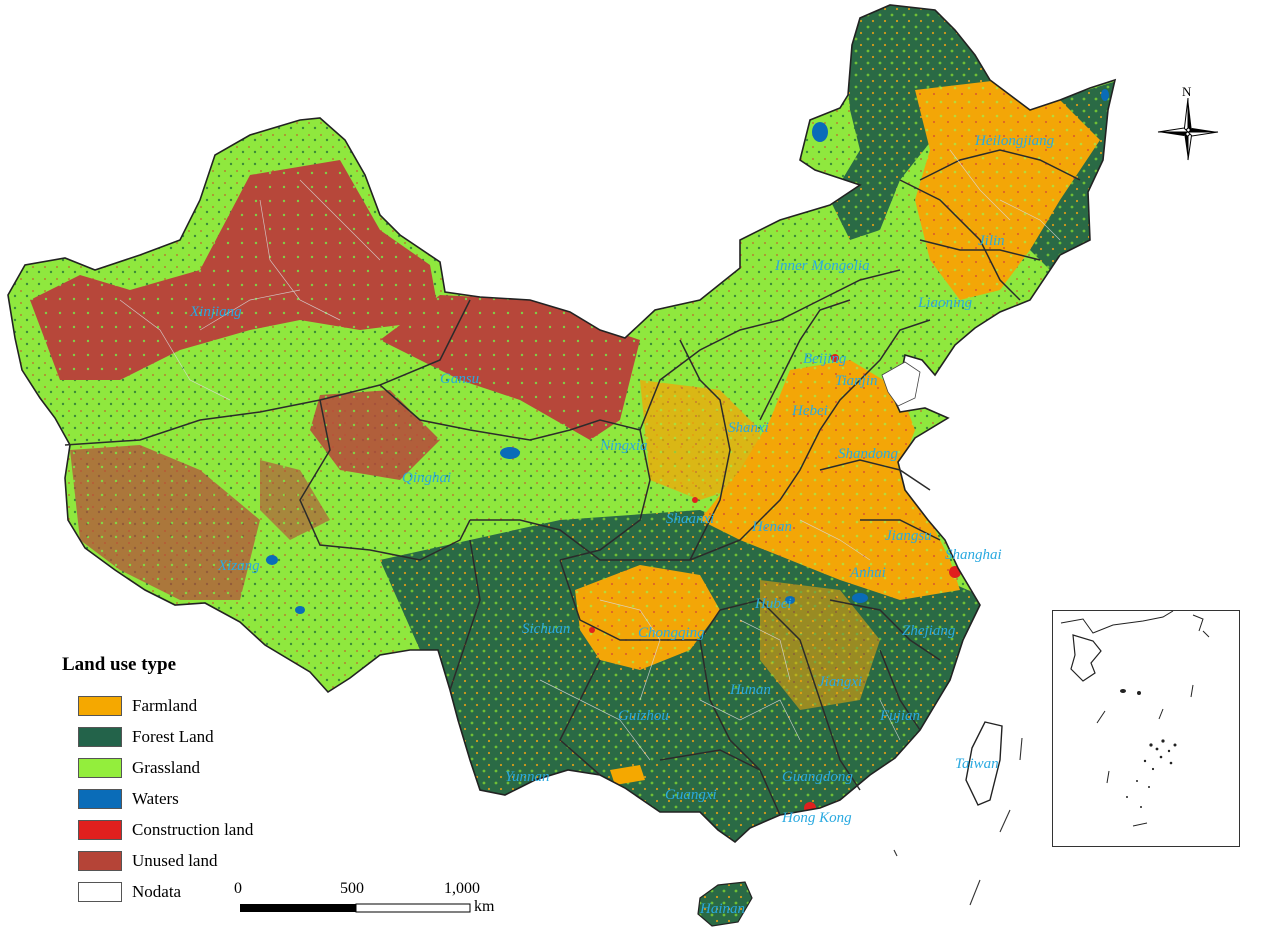 The width and height of the screenshot is (1266, 936). Describe the element at coordinates (643, 716) in the screenshot. I see `province-label-guizhou: Guizhou` at that location.